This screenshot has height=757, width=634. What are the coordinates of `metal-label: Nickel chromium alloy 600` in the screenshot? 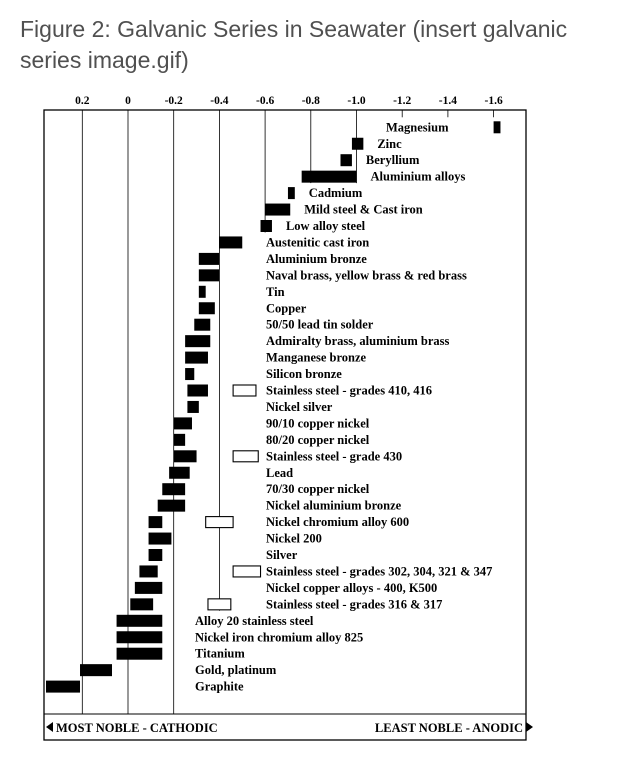 It's located at (337, 522).